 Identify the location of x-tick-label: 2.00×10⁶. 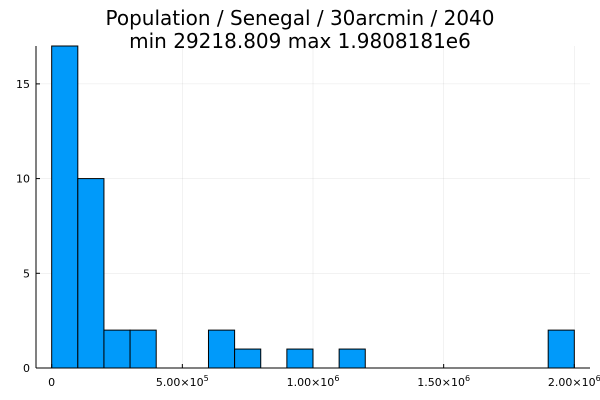
(574, 381).